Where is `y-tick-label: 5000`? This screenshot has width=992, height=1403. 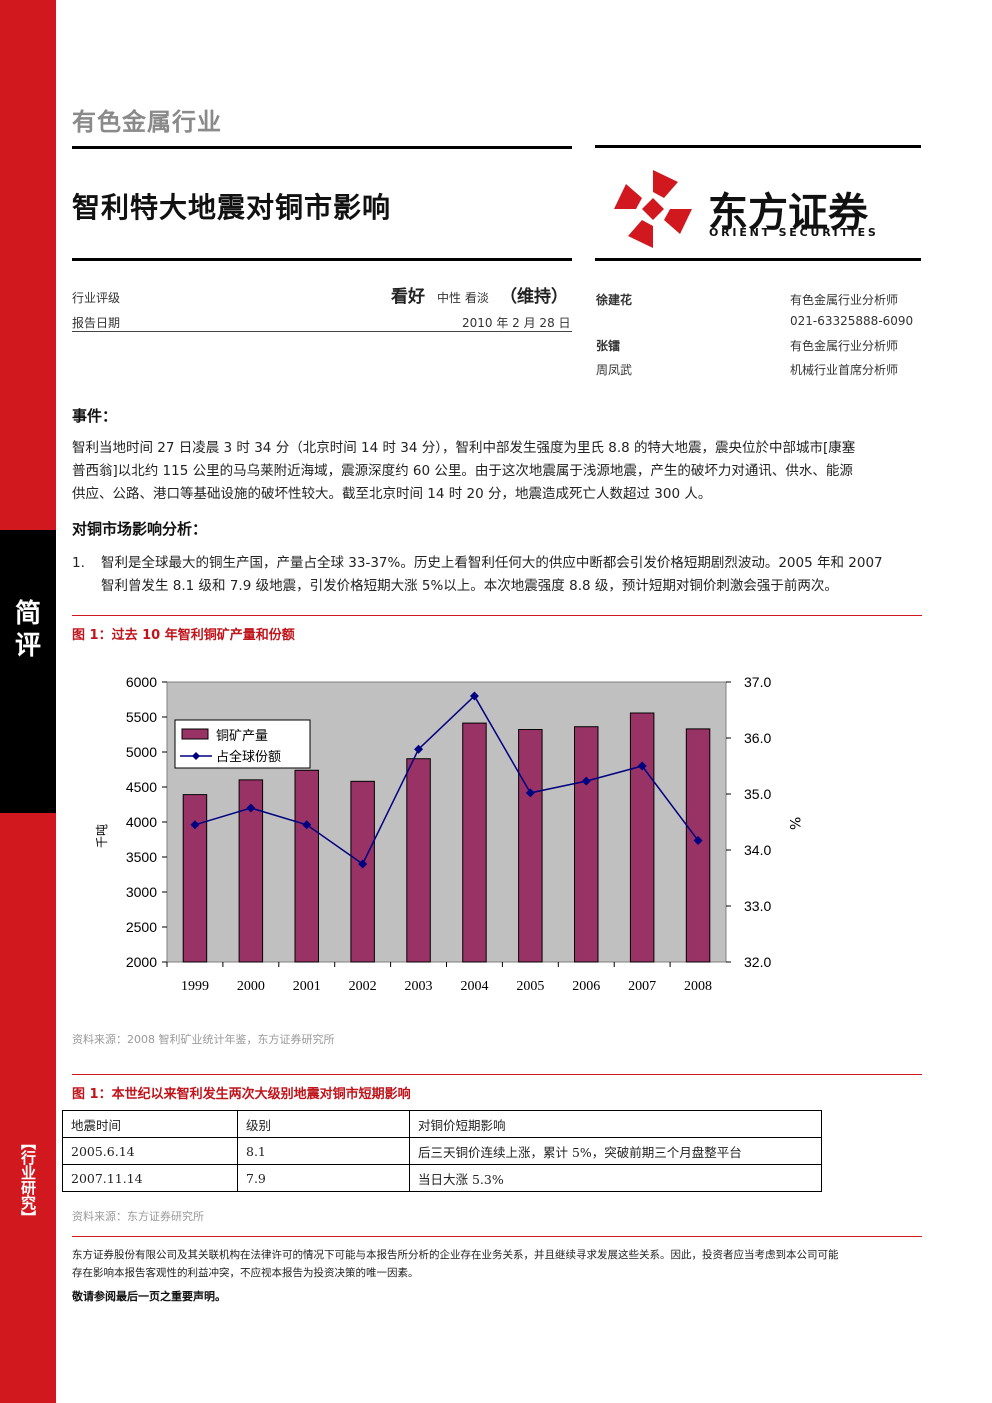
y-tick-label: 5000 is located at coordinates (141, 752).